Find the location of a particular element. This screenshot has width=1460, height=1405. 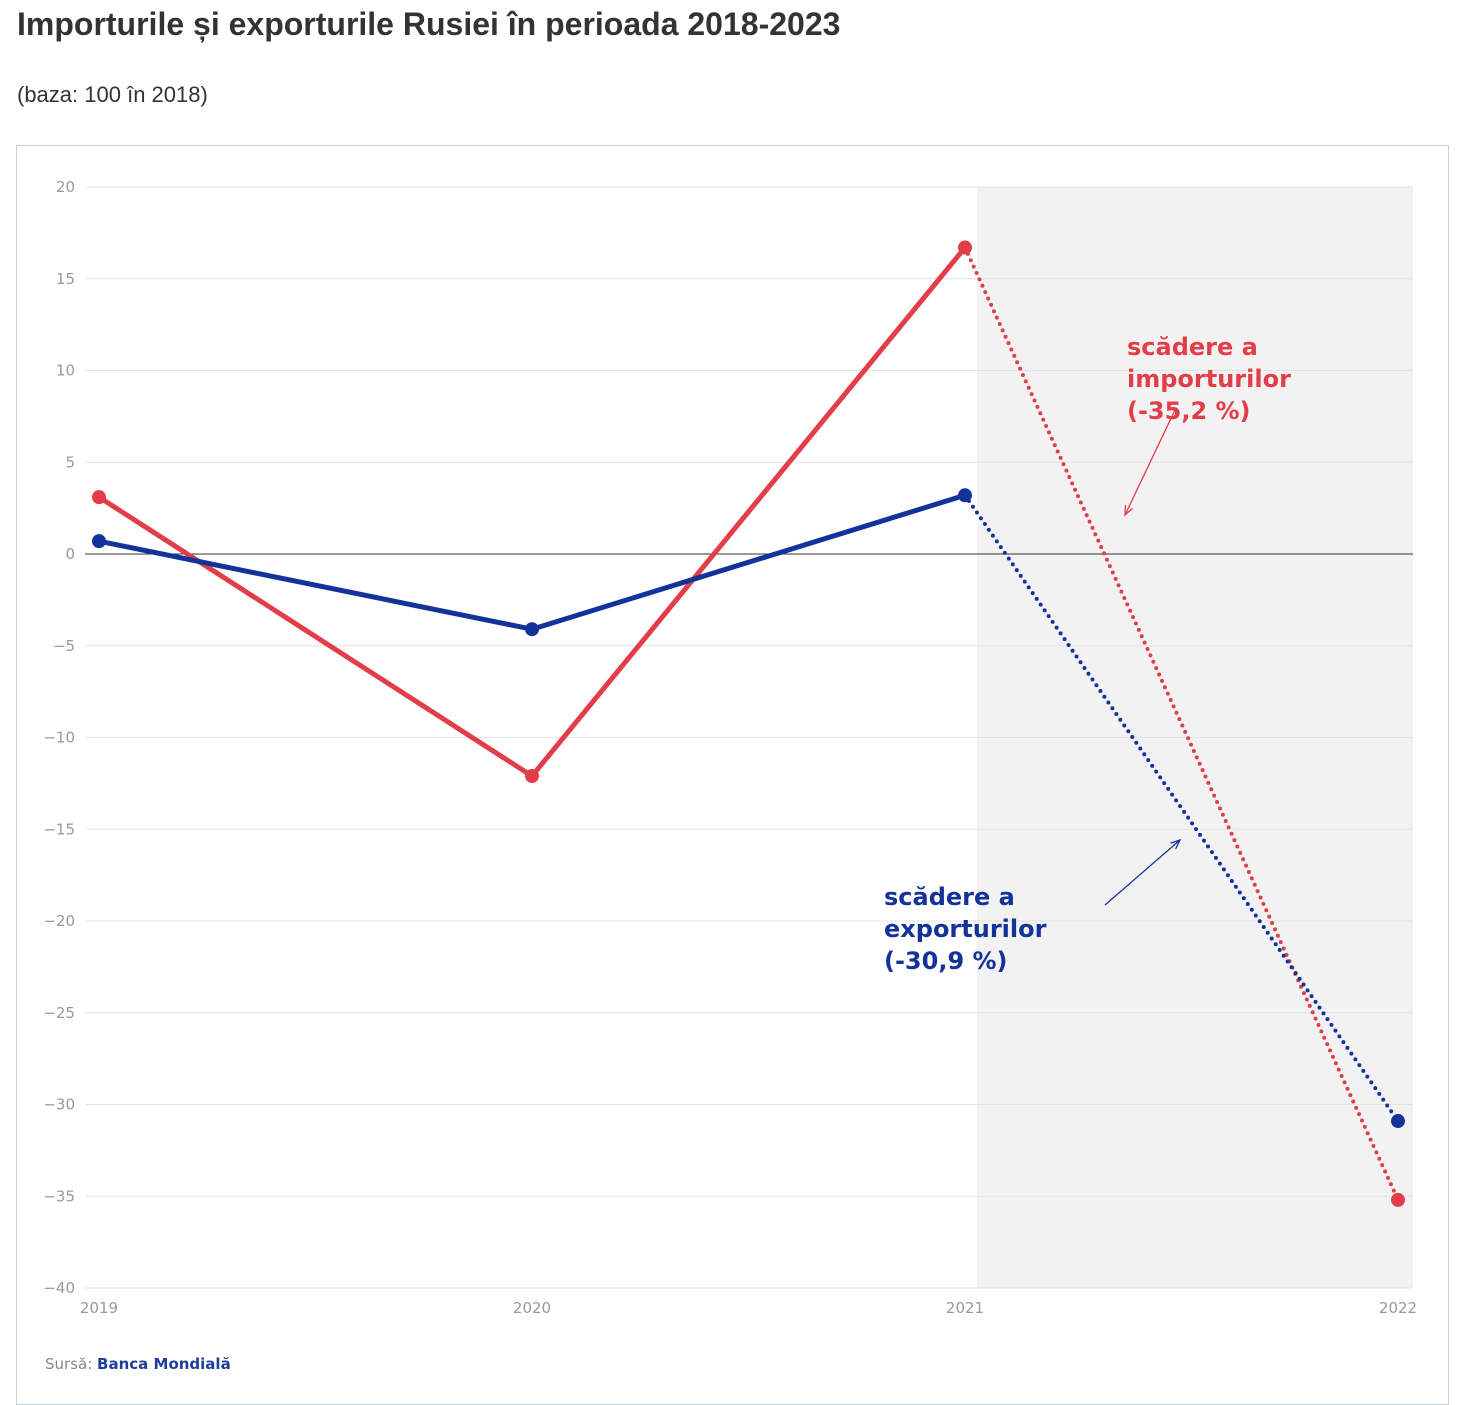

x-tick-label: 2021 is located at coordinates (965, 1308).